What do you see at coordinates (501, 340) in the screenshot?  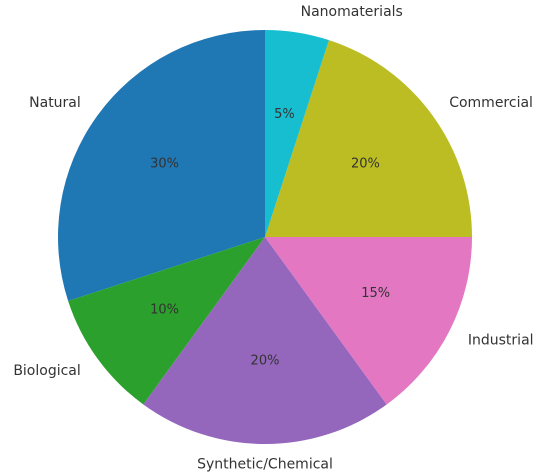 I see `category-label: Industrial` at bounding box center [501, 340].